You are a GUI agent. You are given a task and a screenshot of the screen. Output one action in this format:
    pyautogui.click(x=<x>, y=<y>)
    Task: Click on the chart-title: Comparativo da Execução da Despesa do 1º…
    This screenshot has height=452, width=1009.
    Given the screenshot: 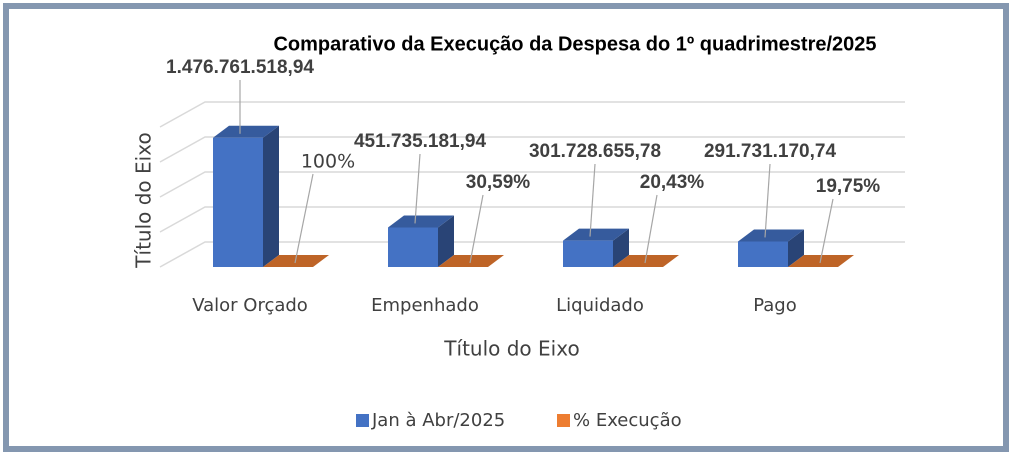 What is the action you would take?
    pyautogui.click(x=574, y=44)
    